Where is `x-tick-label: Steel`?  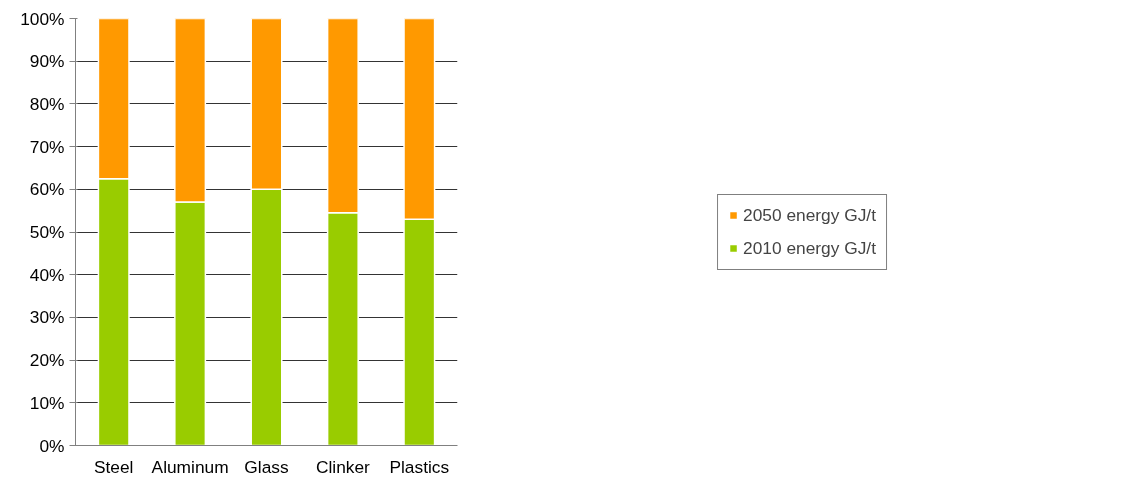
x-tick-label: Steel is located at coordinates (113, 466).